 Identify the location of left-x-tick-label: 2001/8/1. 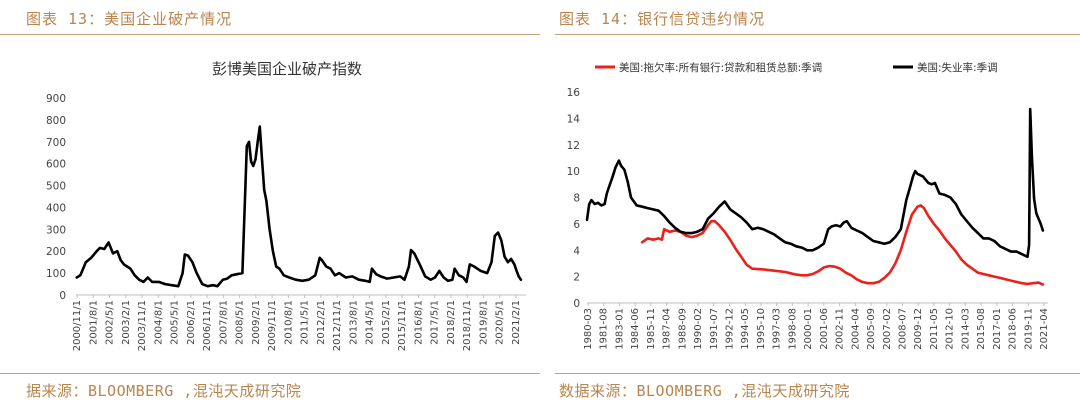
(93, 322).